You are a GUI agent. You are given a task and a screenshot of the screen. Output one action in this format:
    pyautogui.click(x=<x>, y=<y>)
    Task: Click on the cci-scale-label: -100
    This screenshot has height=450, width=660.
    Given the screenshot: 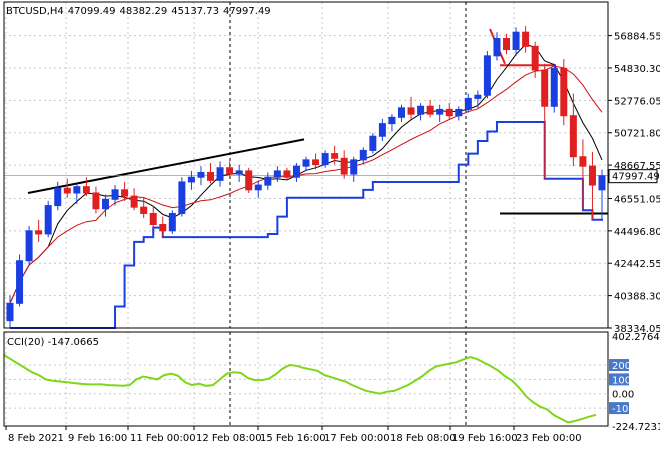 What is the action you would take?
    pyautogui.click(x=623, y=409)
    